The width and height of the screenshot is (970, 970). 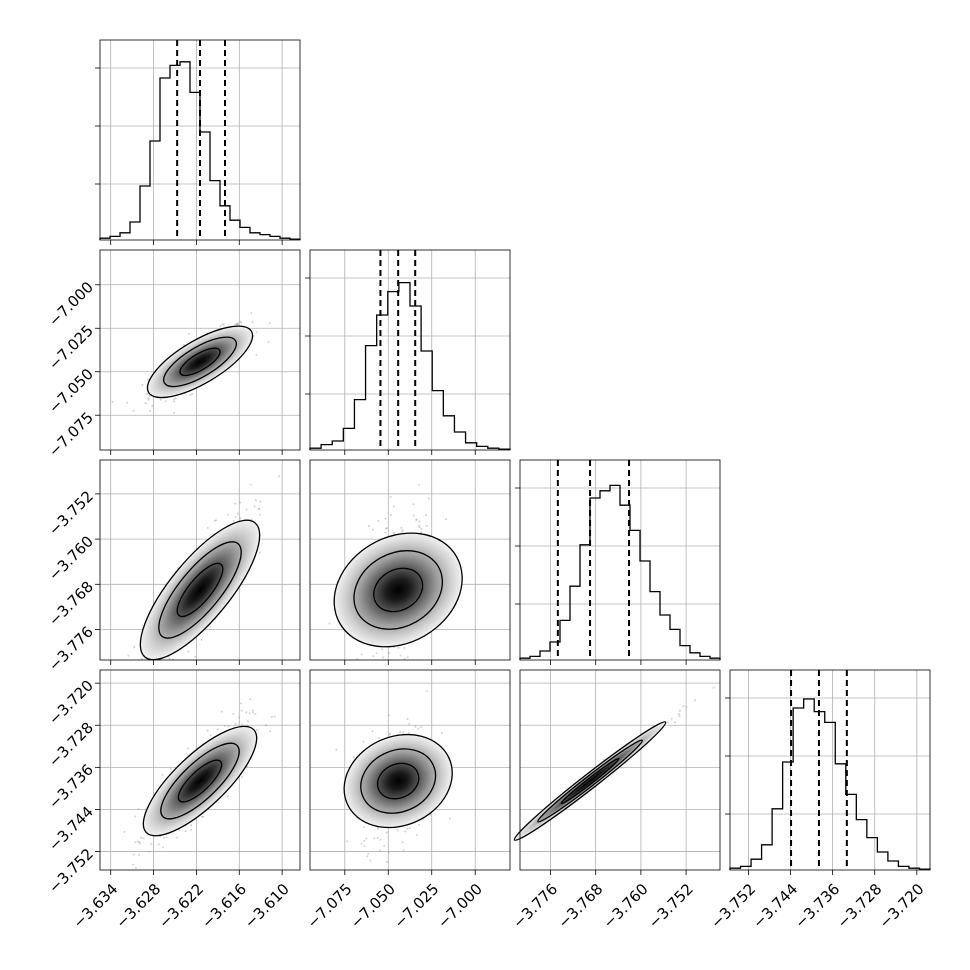 What do you see at coordinates (860, 906) in the screenshot?
I see `x-tick-label: −3.728` at bounding box center [860, 906].